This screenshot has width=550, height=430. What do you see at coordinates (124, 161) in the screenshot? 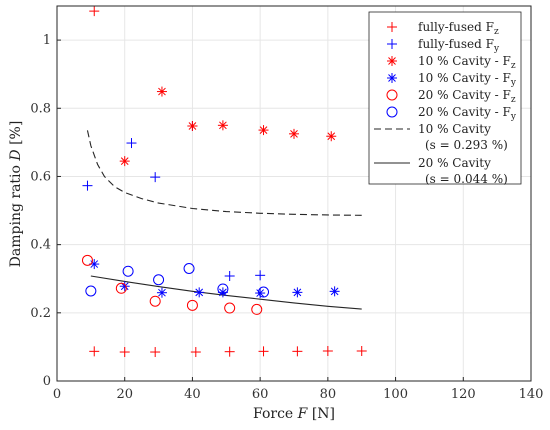
I see `data-point-s2-p0` at bounding box center [124, 161].